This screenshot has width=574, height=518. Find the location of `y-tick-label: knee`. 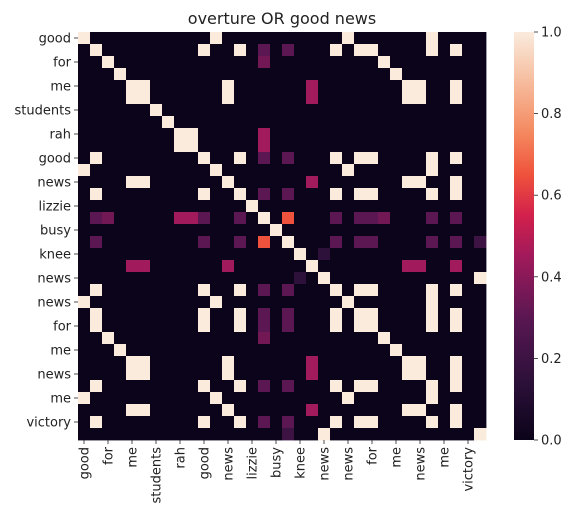

y-tick-label: knee is located at coordinates (55, 255).